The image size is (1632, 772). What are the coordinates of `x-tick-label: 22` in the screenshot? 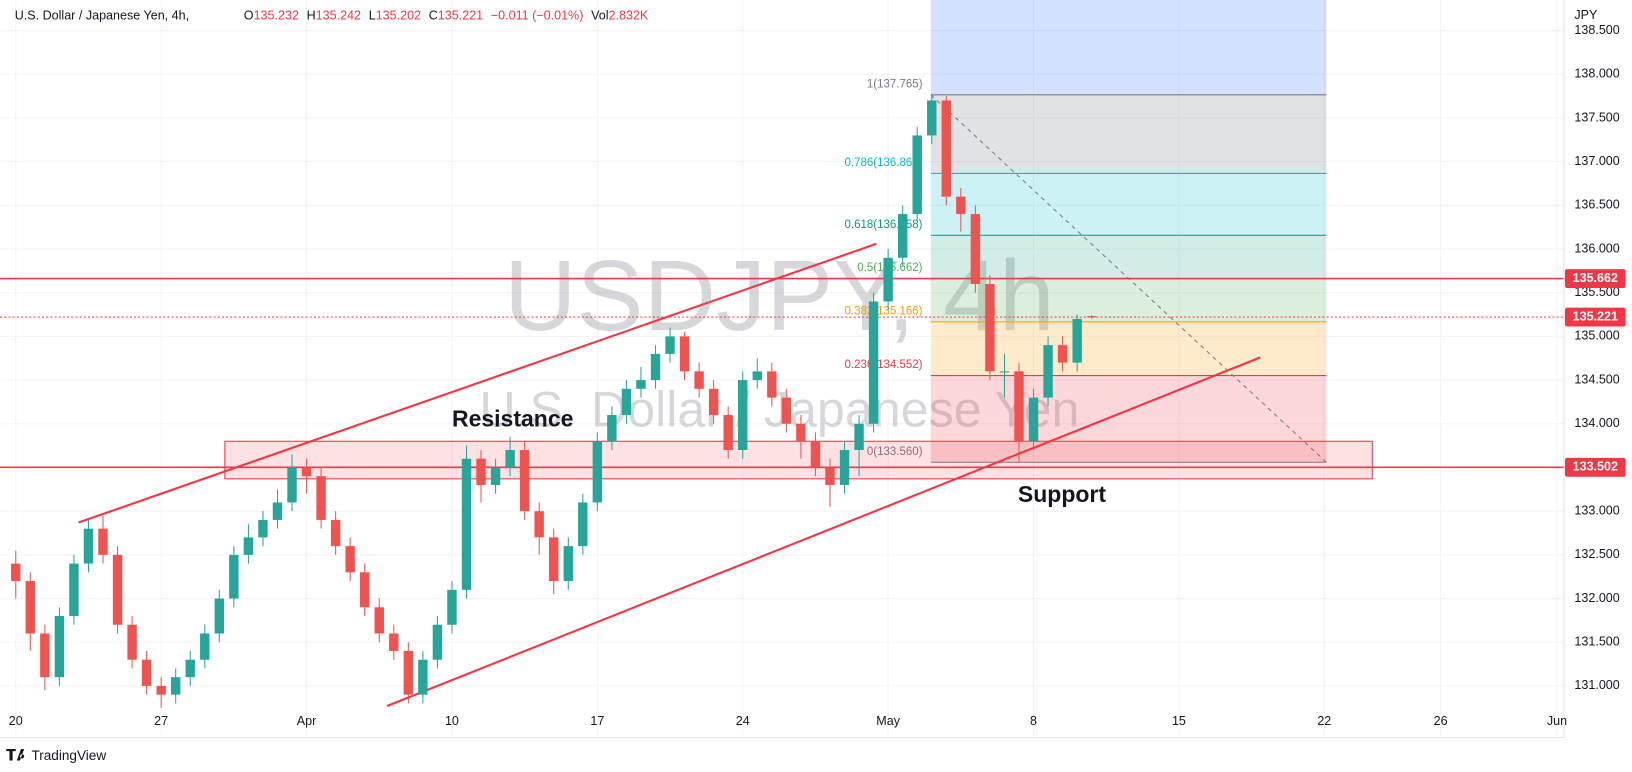 It's located at (1324, 721).